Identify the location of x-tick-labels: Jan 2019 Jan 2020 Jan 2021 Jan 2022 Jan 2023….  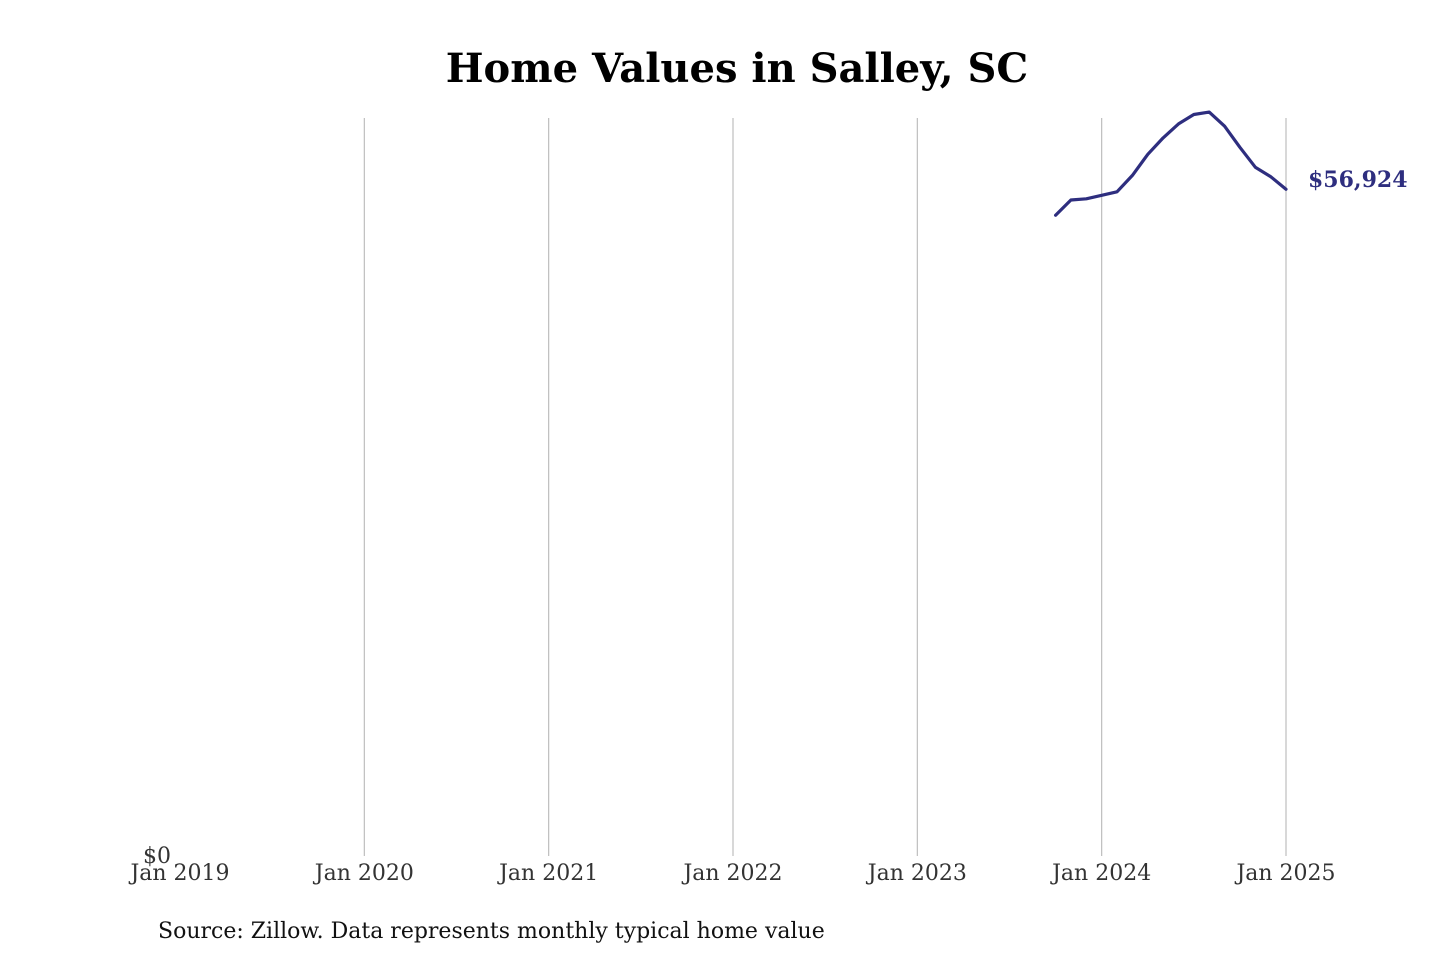
(731, 873).